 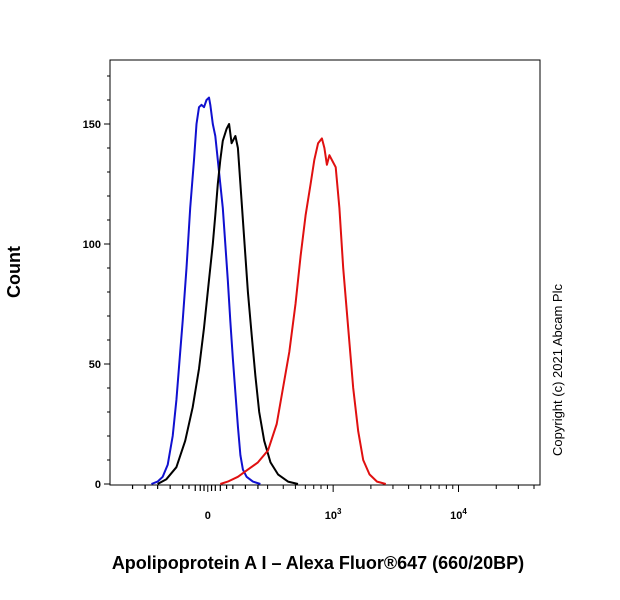 What do you see at coordinates (98, 485) in the screenshot?
I see `y-tick-label: 0` at bounding box center [98, 485].